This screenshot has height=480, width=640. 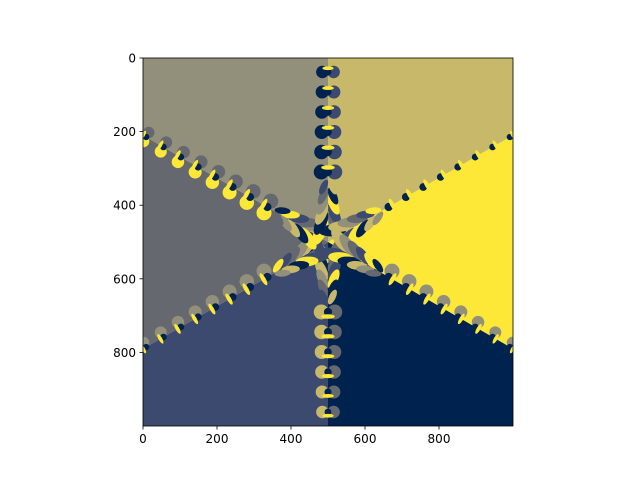 What do you see at coordinates (291, 439) in the screenshot?
I see `x-tick-label: 400` at bounding box center [291, 439].